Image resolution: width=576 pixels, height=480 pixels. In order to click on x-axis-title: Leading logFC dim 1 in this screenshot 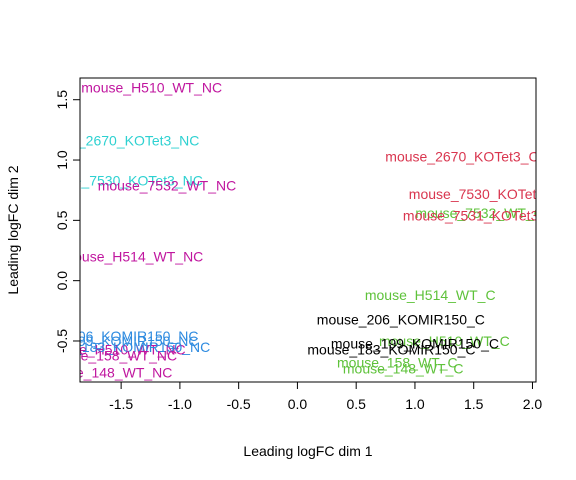, I will do `click(307, 451)`.